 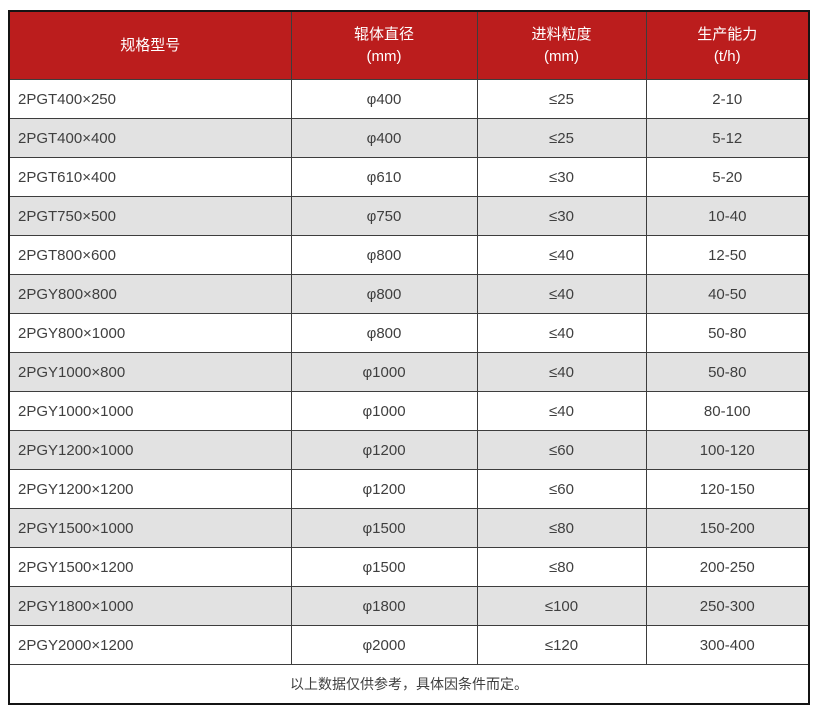 What do you see at coordinates (727, 645) in the screenshot?
I see `cell-capacity: 300-400` at bounding box center [727, 645].